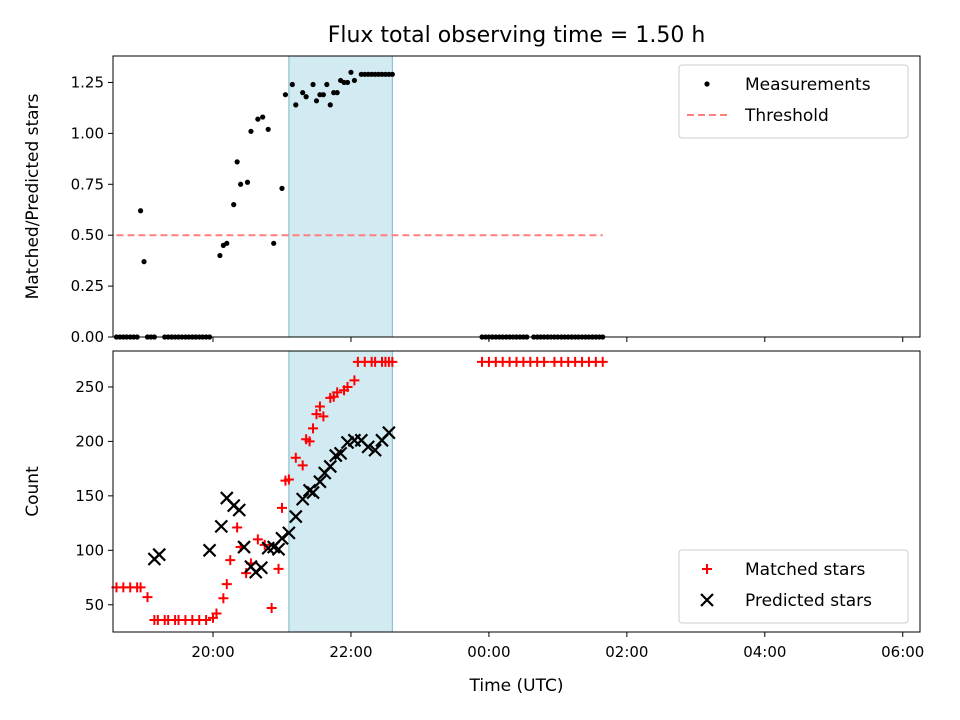 The image size is (960, 720). Describe the element at coordinates (558, 339) in the screenshot. I see `top-x-ticks` at that location.